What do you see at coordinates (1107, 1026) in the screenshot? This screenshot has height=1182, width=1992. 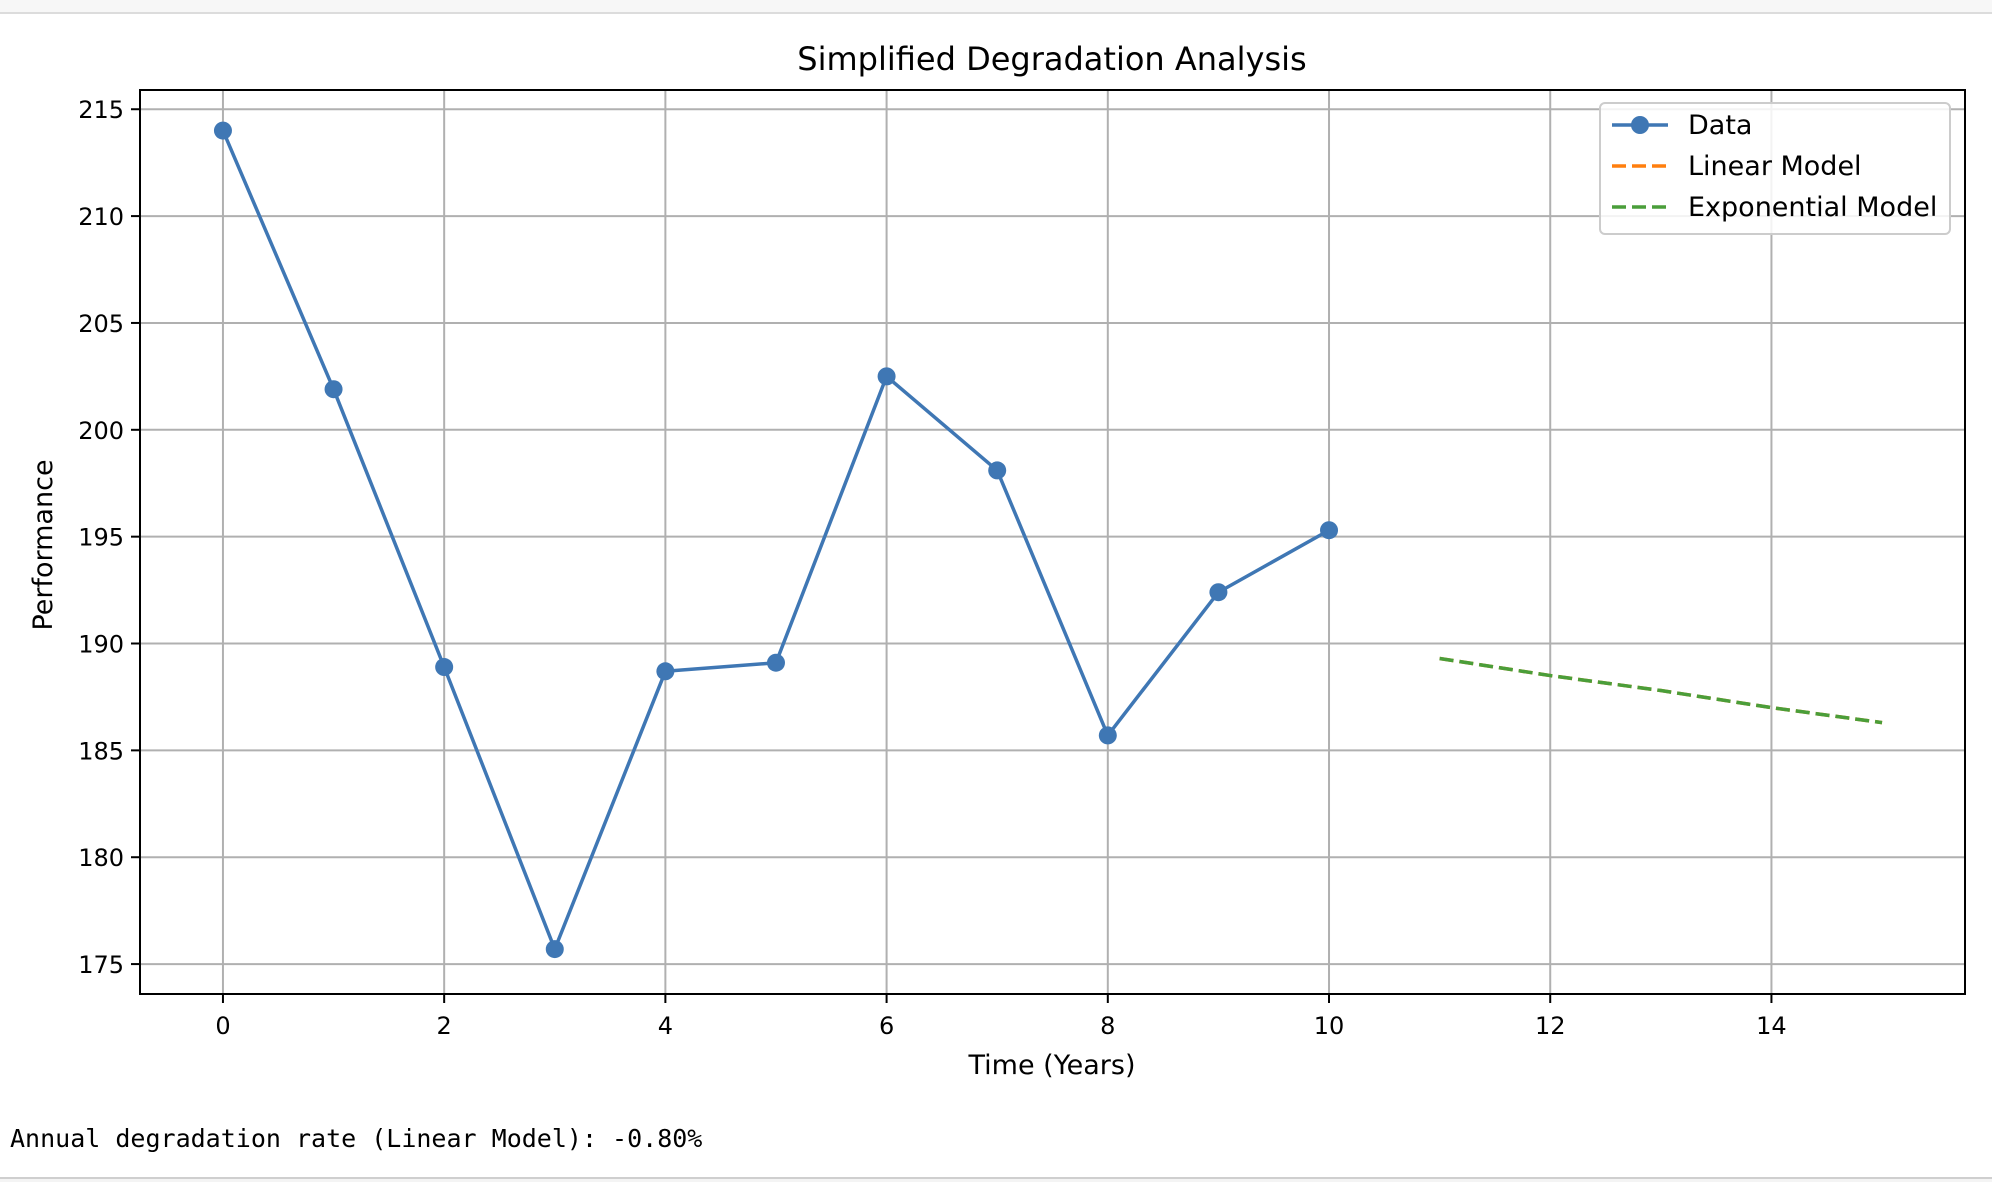 I see `x-tick-label: 8` at bounding box center [1107, 1026].